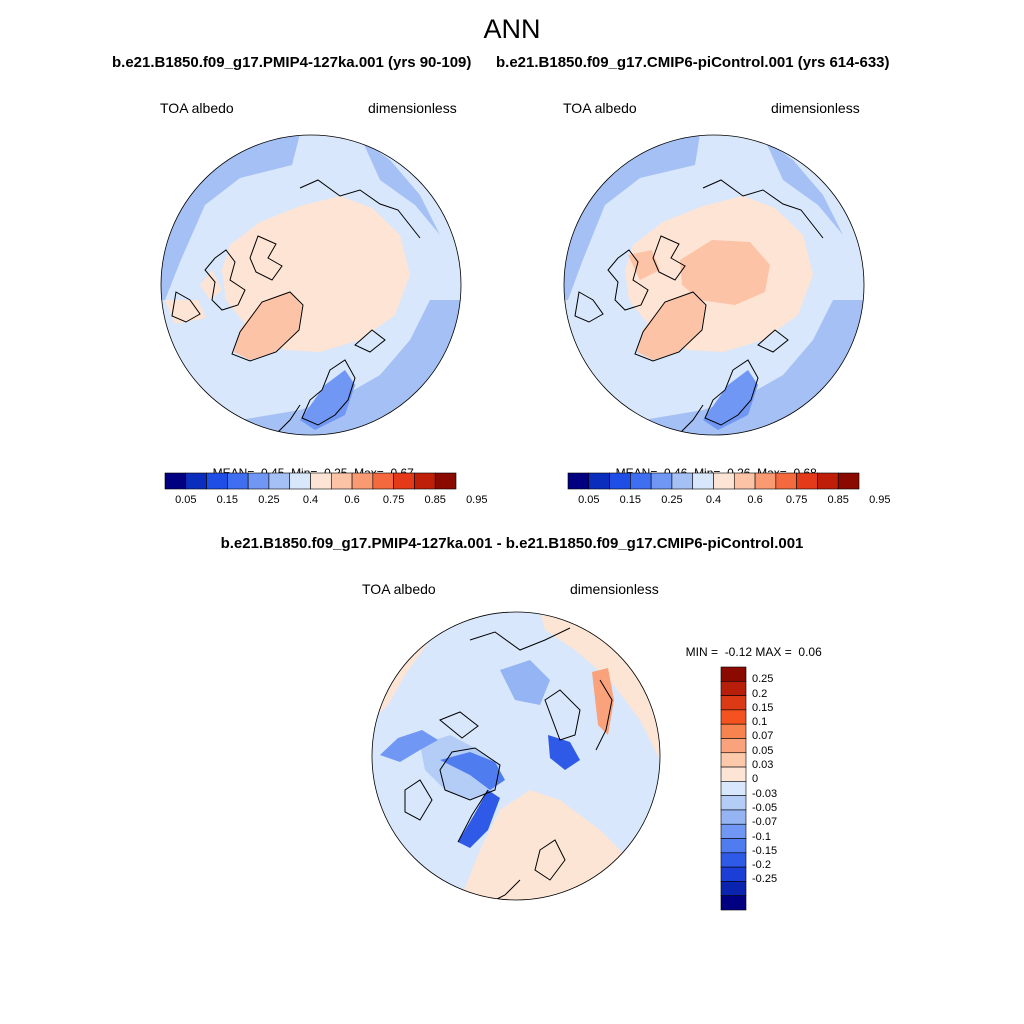 Image resolution: width=1024 pixels, height=1024 pixels. Describe the element at coordinates (765, 807) in the screenshot. I see `panel-3-colorbar-tick-label: -0.05` at that location.